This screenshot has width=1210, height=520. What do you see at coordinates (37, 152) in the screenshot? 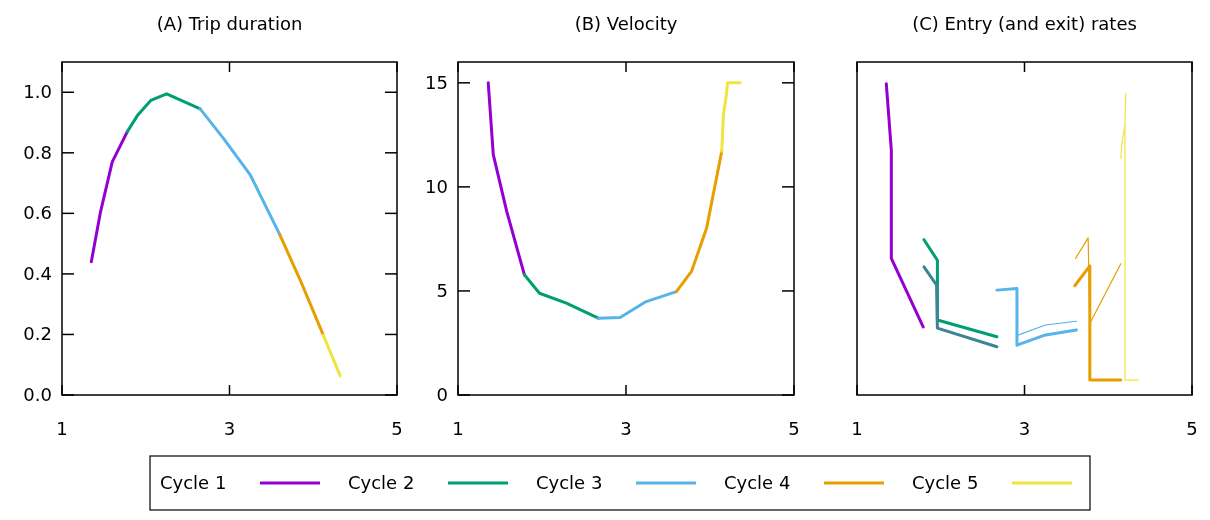
I see `y-tick-label: 0.8` at bounding box center [37, 152].